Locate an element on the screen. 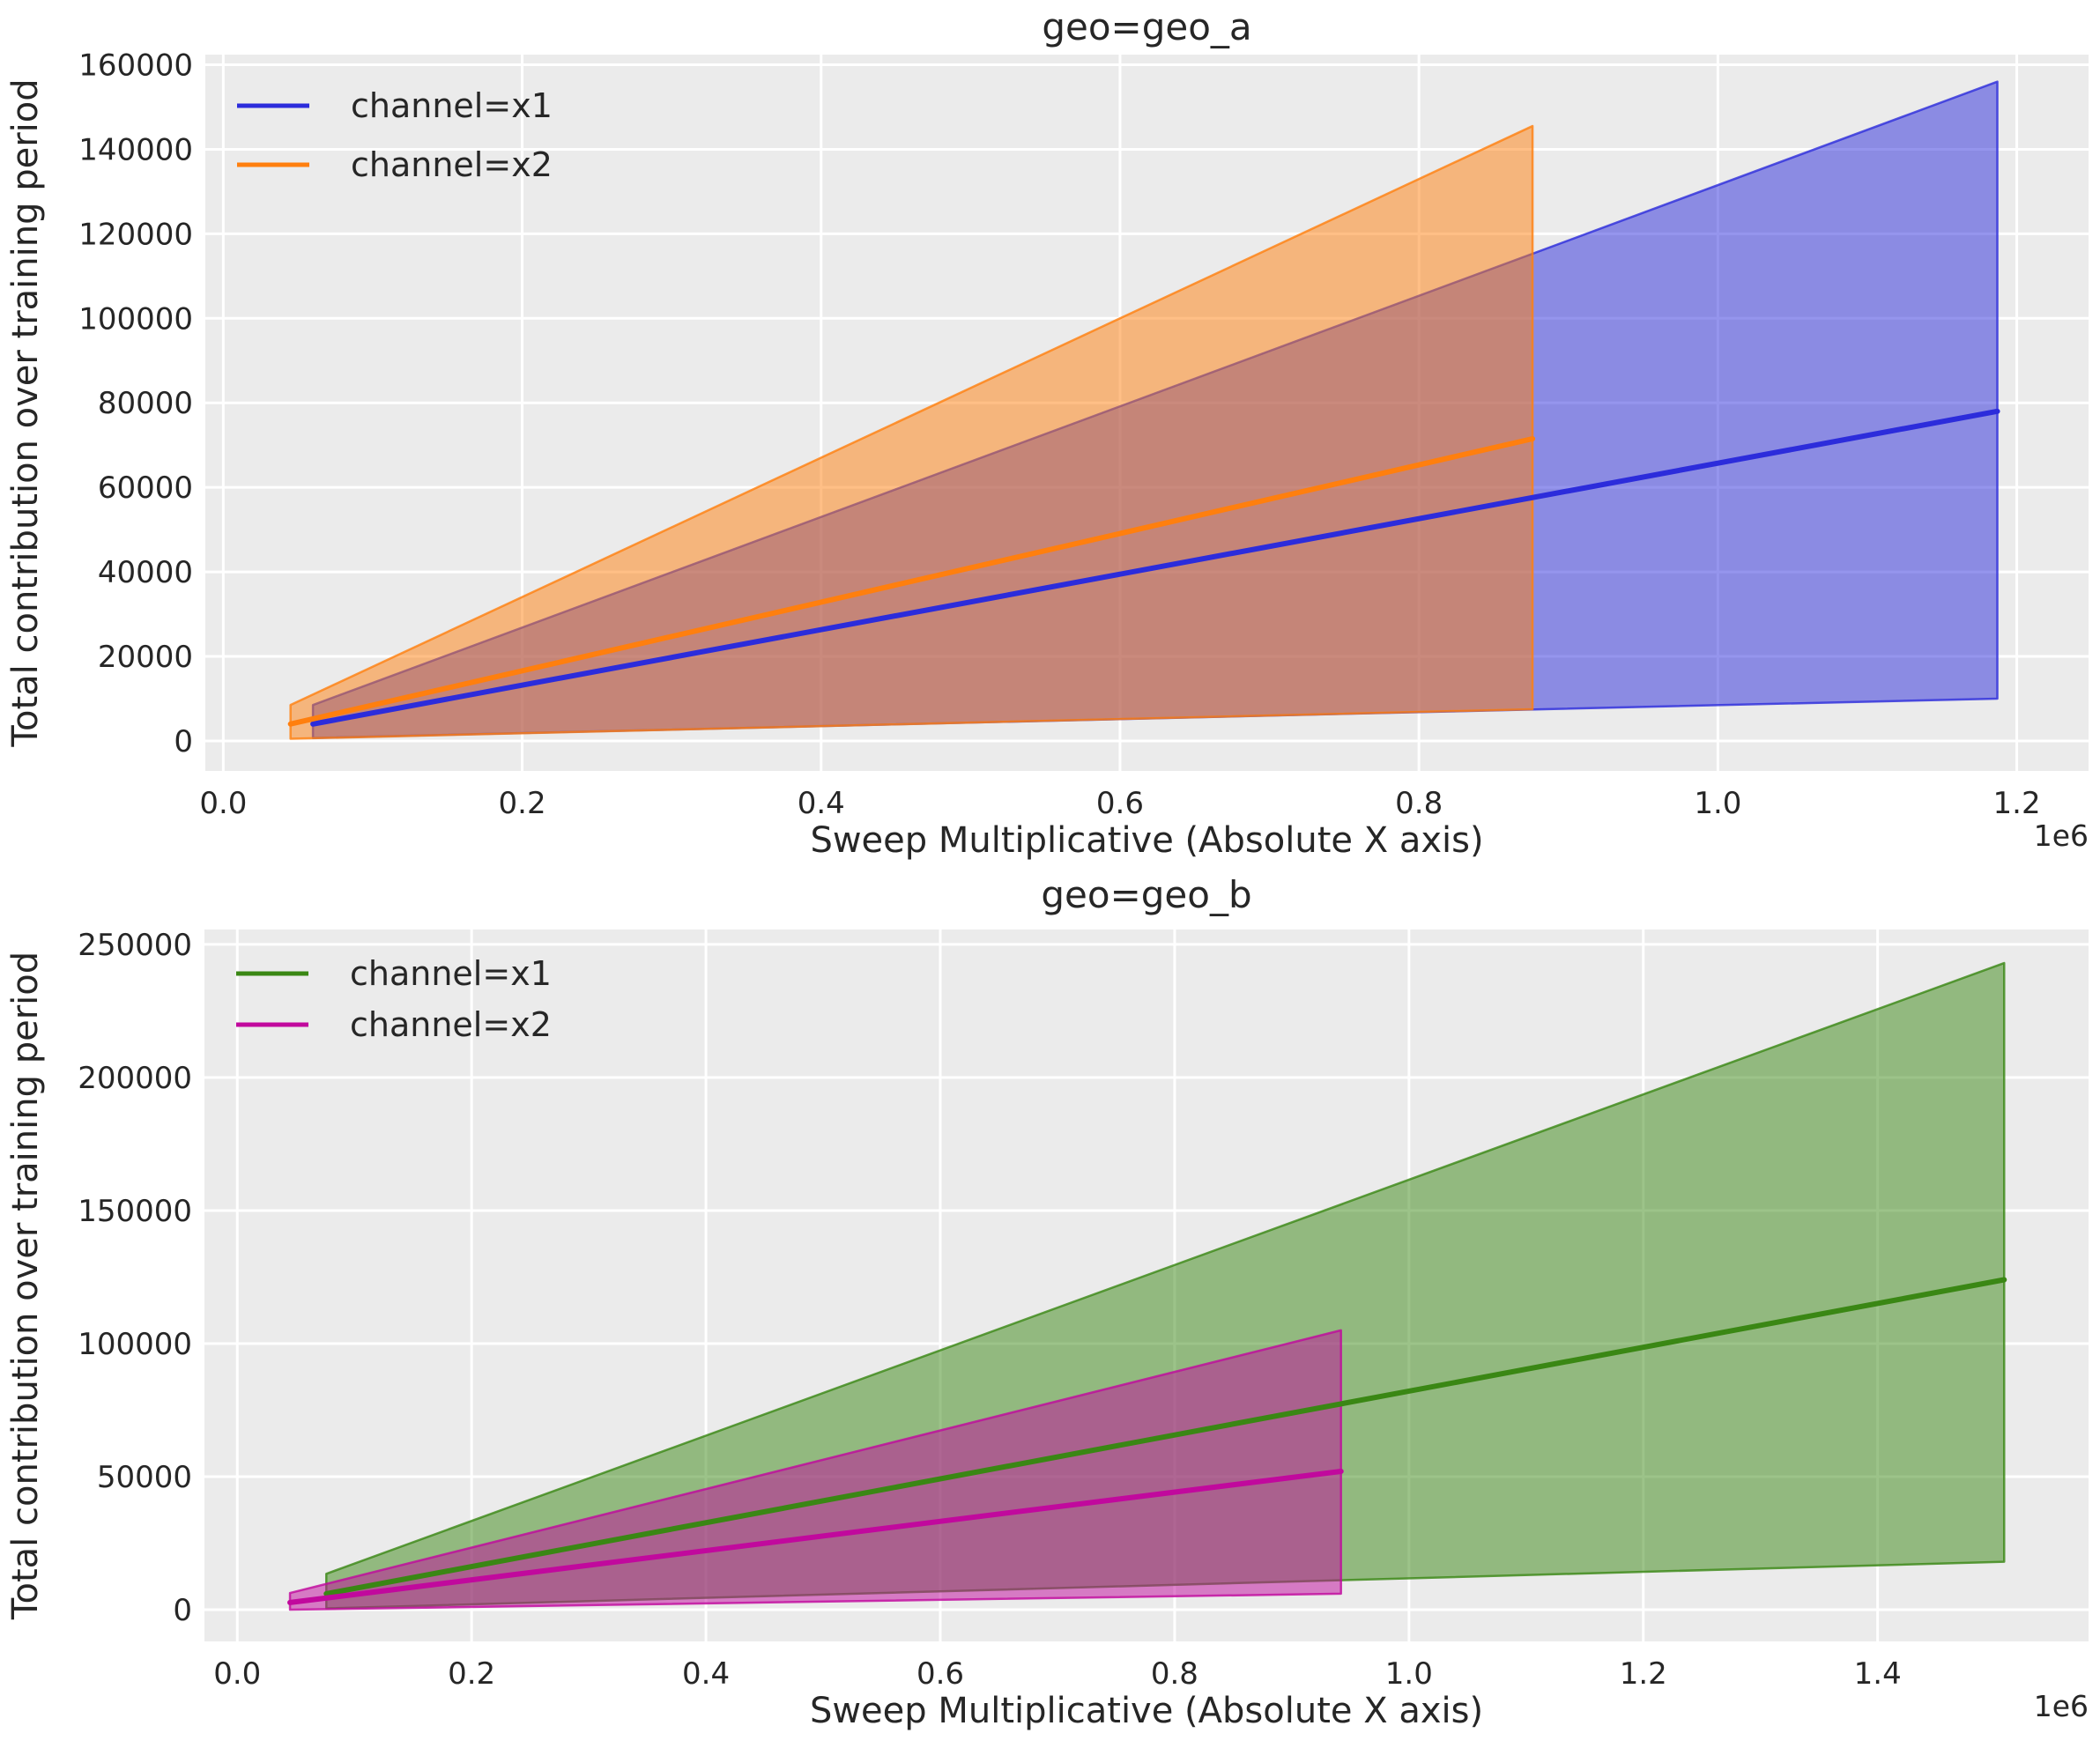 Image resolution: width=2100 pixels, height=1748 pixels. y-tick-label: 80000 is located at coordinates (146, 403).